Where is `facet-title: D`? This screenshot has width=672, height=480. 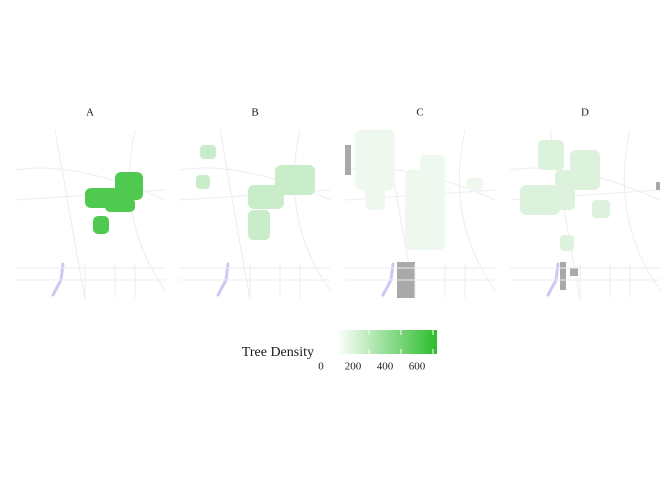 facet-title: D is located at coordinates (585, 113).